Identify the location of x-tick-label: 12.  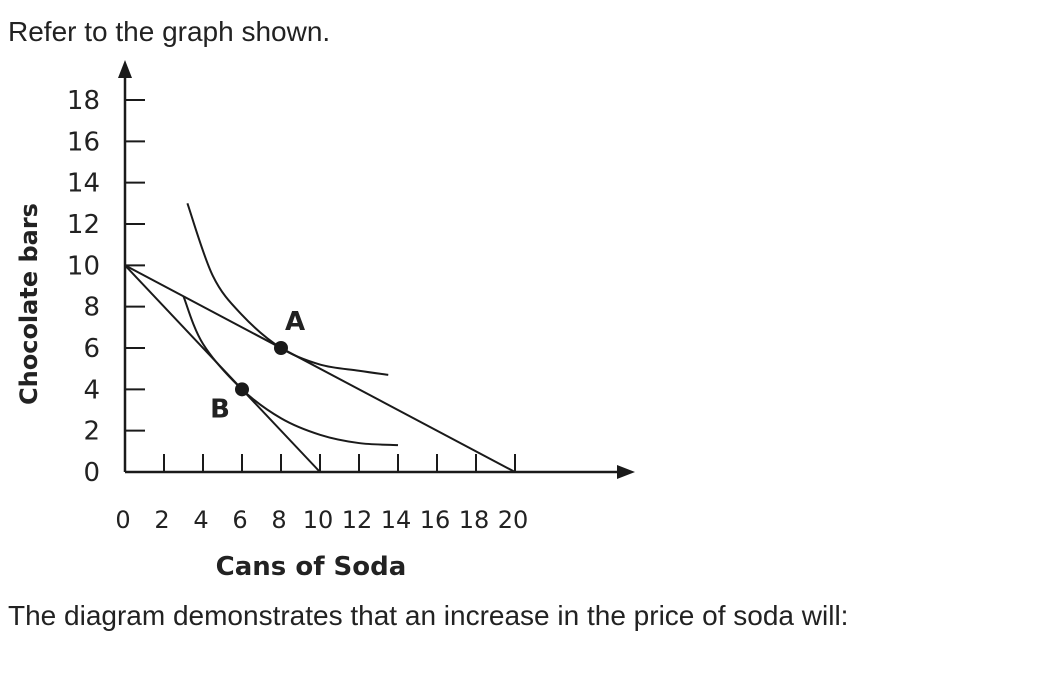
(357, 520).